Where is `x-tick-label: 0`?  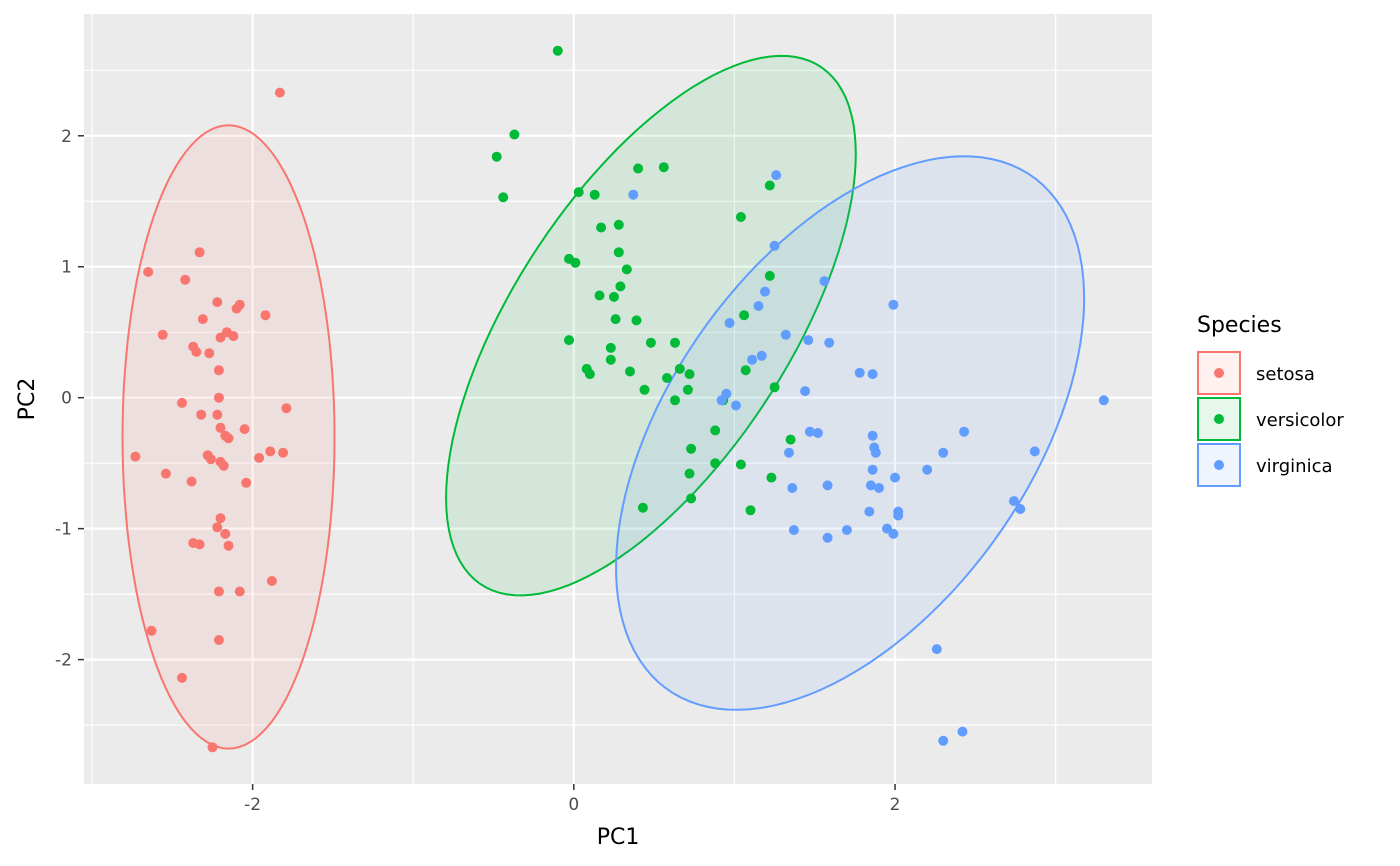 x-tick-label: 0 is located at coordinates (573, 805).